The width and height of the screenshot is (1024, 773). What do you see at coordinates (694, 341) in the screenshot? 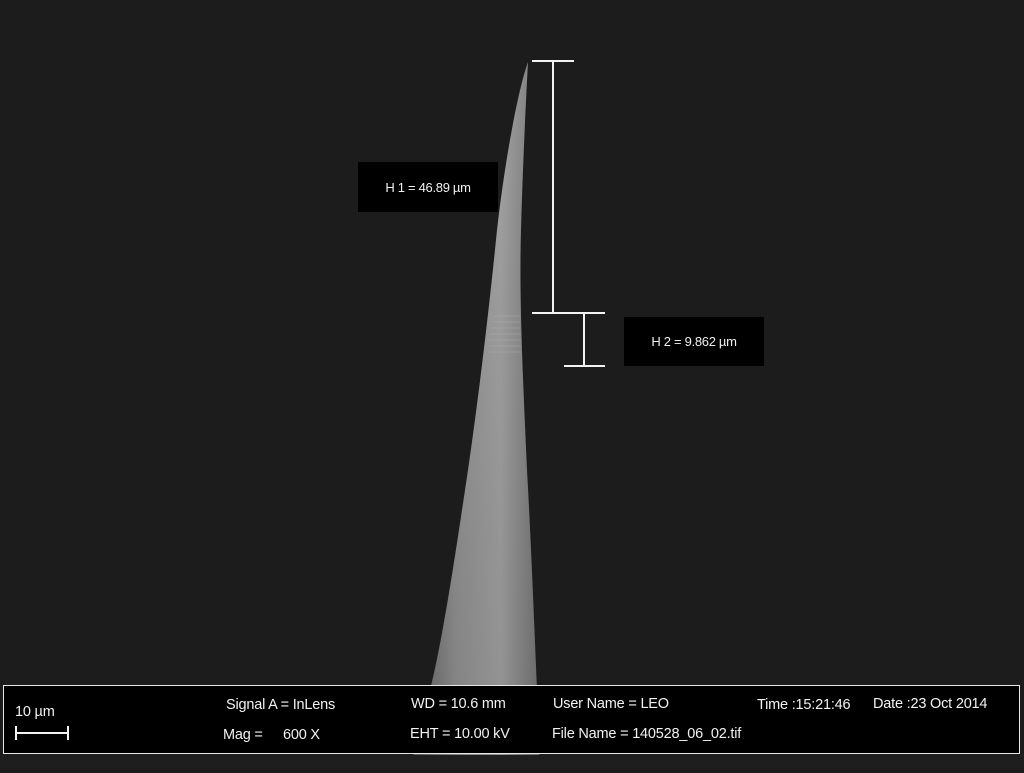
I see `measurement-label-h2: H 2 = 9.862 µm` at bounding box center [694, 341].